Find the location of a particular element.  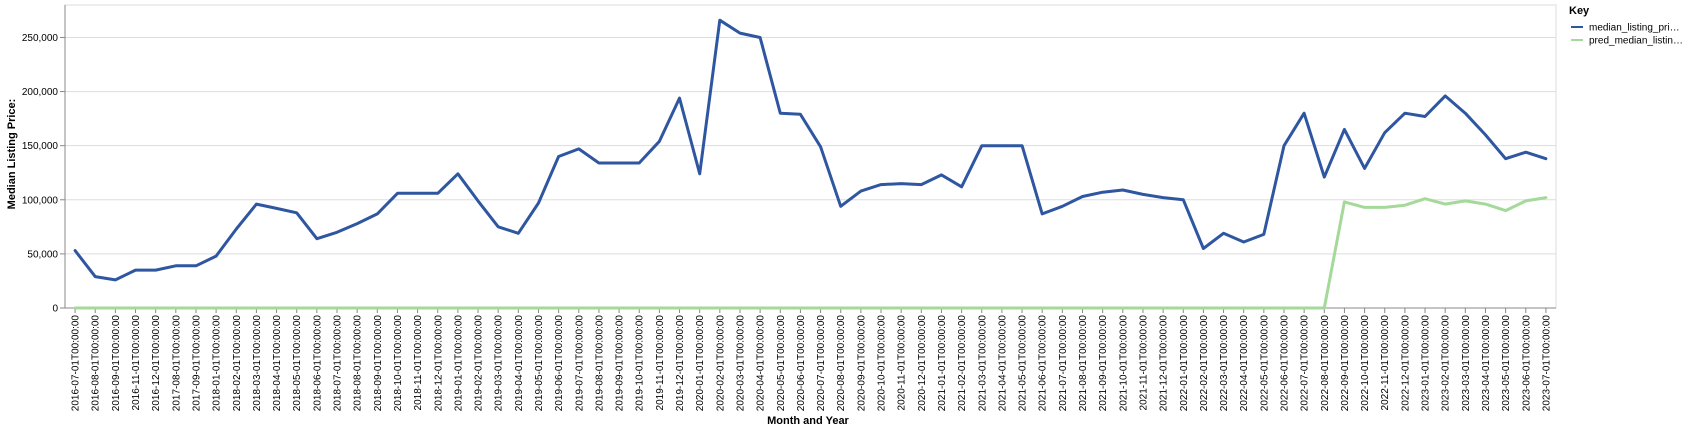

x-tick-label: 2020-12-01T00:00:00 is located at coordinates (922, 363).